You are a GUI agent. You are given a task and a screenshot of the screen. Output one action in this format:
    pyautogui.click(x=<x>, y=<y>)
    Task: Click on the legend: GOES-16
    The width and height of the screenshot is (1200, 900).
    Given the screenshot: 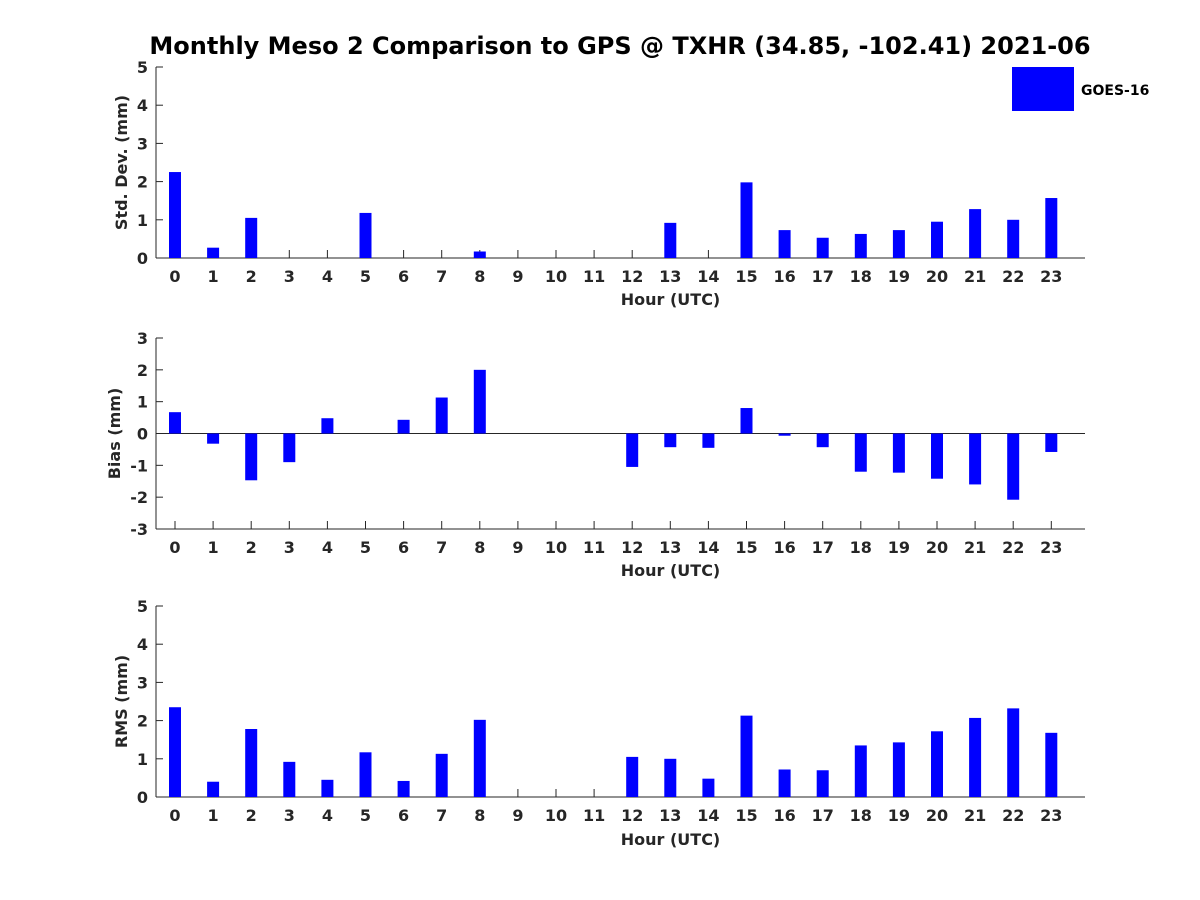 What is the action you would take?
    pyautogui.click(x=1080, y=89)
    